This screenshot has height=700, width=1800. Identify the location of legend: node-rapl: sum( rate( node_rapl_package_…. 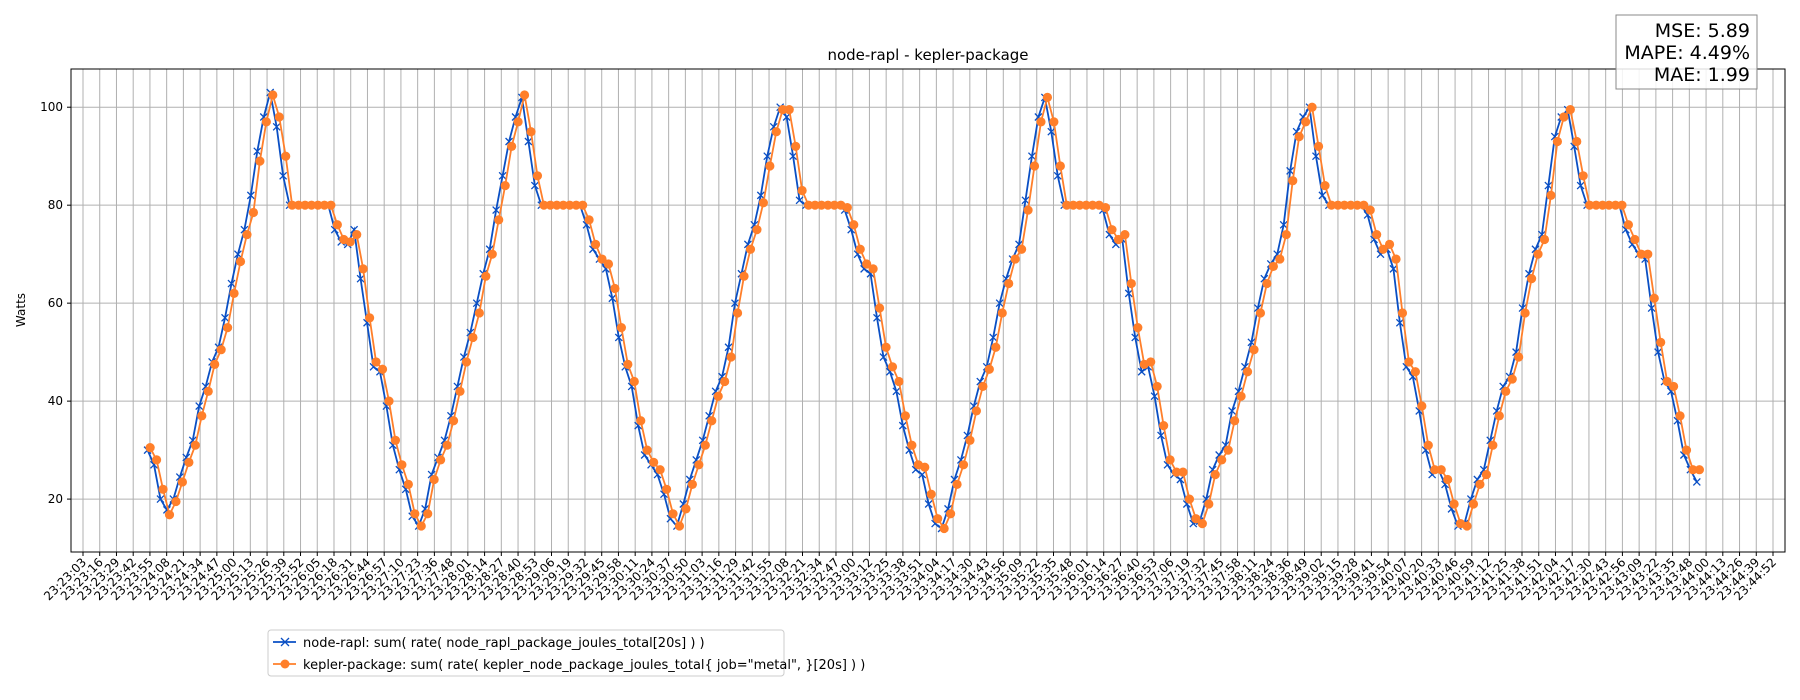
(566, 653).